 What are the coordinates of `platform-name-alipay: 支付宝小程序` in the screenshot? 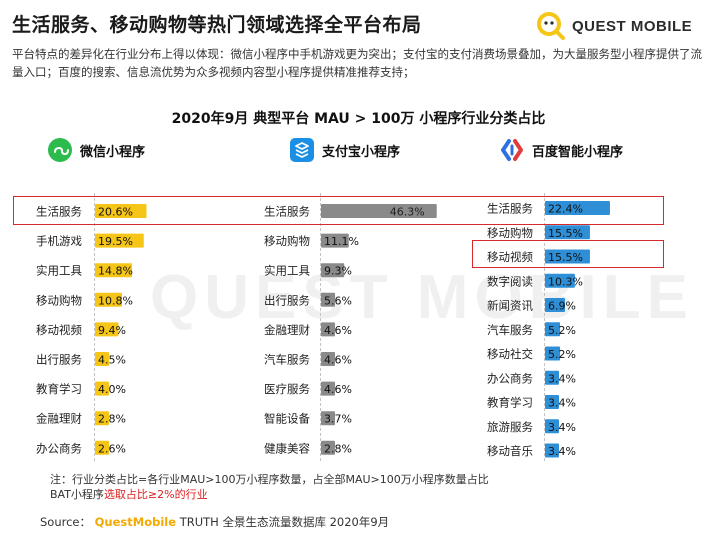 It's located at (361, 152).